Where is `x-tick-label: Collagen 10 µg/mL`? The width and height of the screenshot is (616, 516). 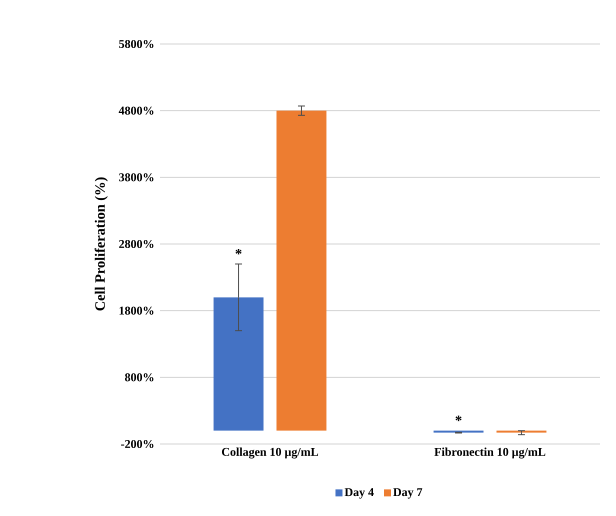 x-tick-label: Collagen 10 µg/mL is located at coordinates (270, 453).